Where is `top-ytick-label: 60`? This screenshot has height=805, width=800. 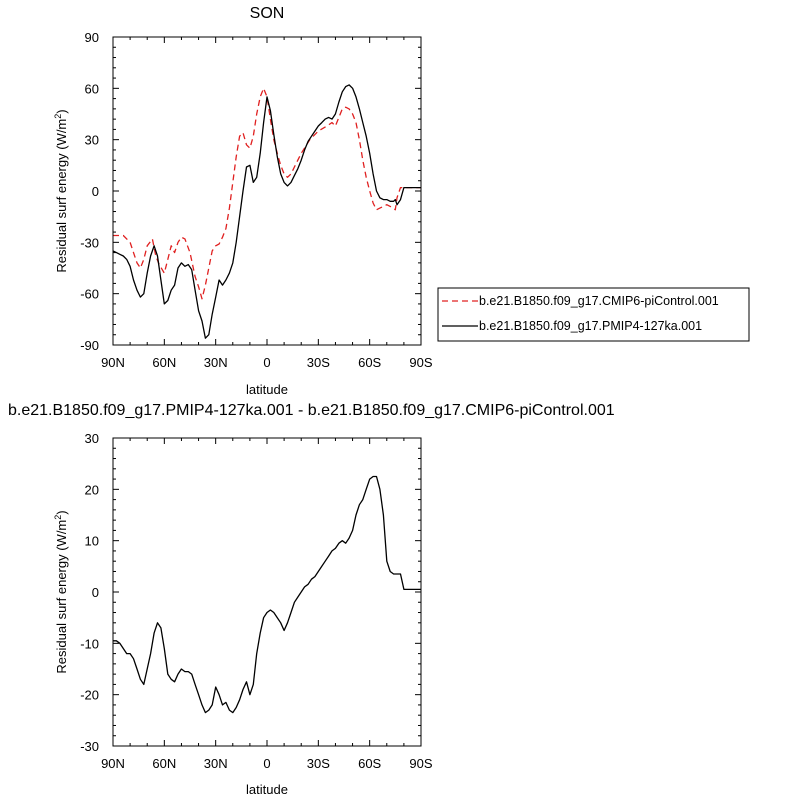
top-ytick-label: 60 is located at coordinates (92, 88).